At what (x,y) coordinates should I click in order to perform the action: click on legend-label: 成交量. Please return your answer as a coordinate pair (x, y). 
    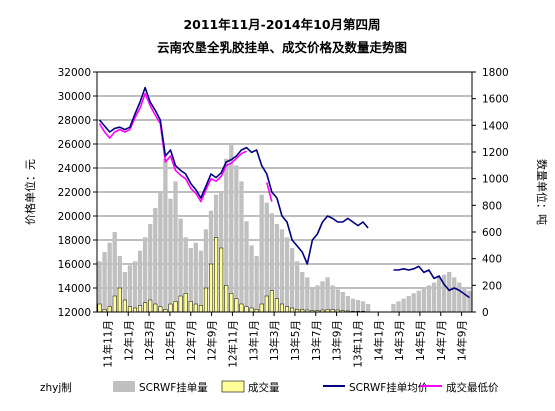
    Looking at the image, I should click on (264, 387).